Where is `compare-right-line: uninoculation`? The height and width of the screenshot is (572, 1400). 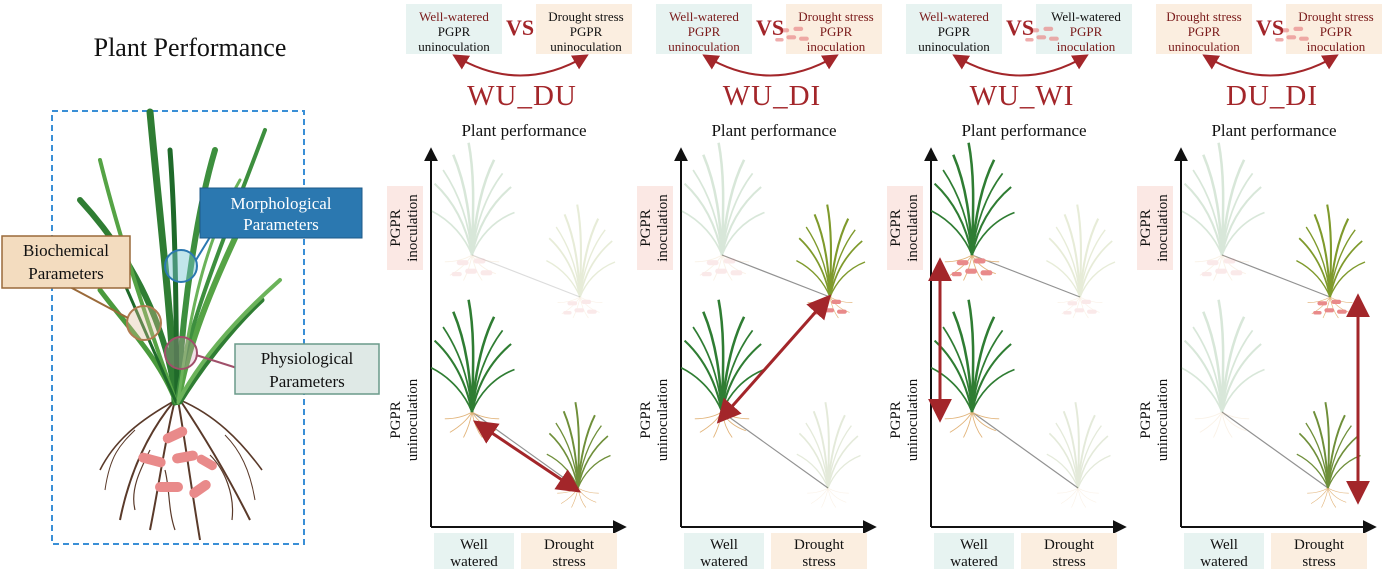 compare-right-line: uninoculation is located at coordinates (586, 46).